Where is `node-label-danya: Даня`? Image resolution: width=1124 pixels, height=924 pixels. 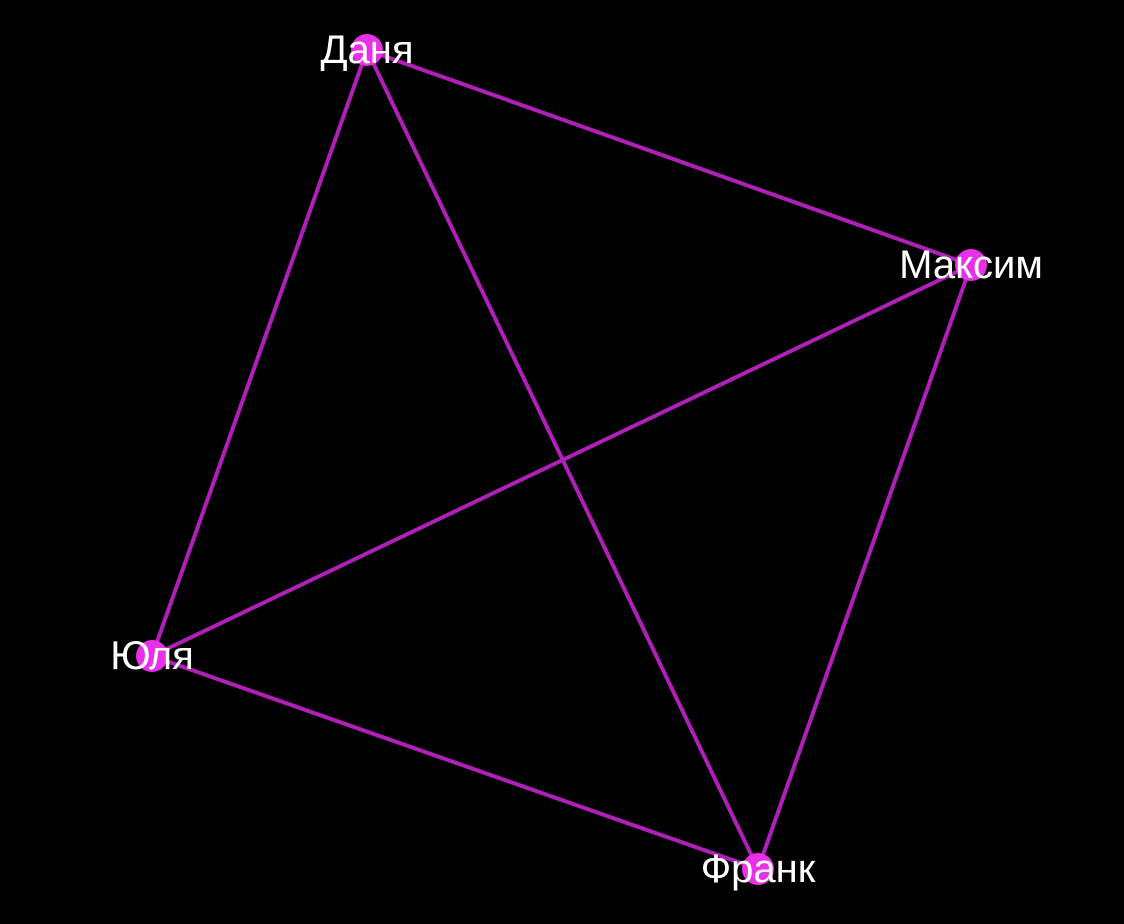 node-label-danya: Даня is located at coordinates (366, 50).